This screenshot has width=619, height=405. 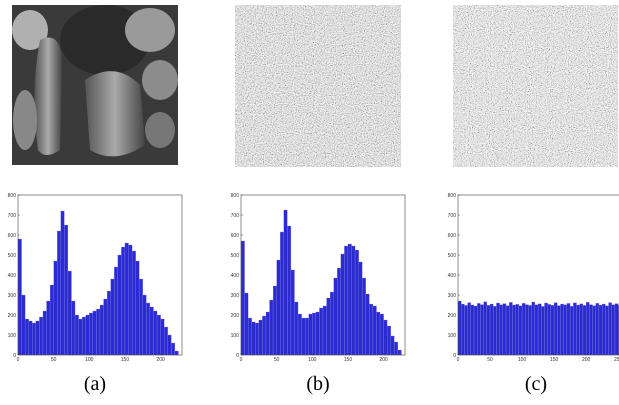 I want to click on x-tick-label: 50, so click(x=277, y=360).